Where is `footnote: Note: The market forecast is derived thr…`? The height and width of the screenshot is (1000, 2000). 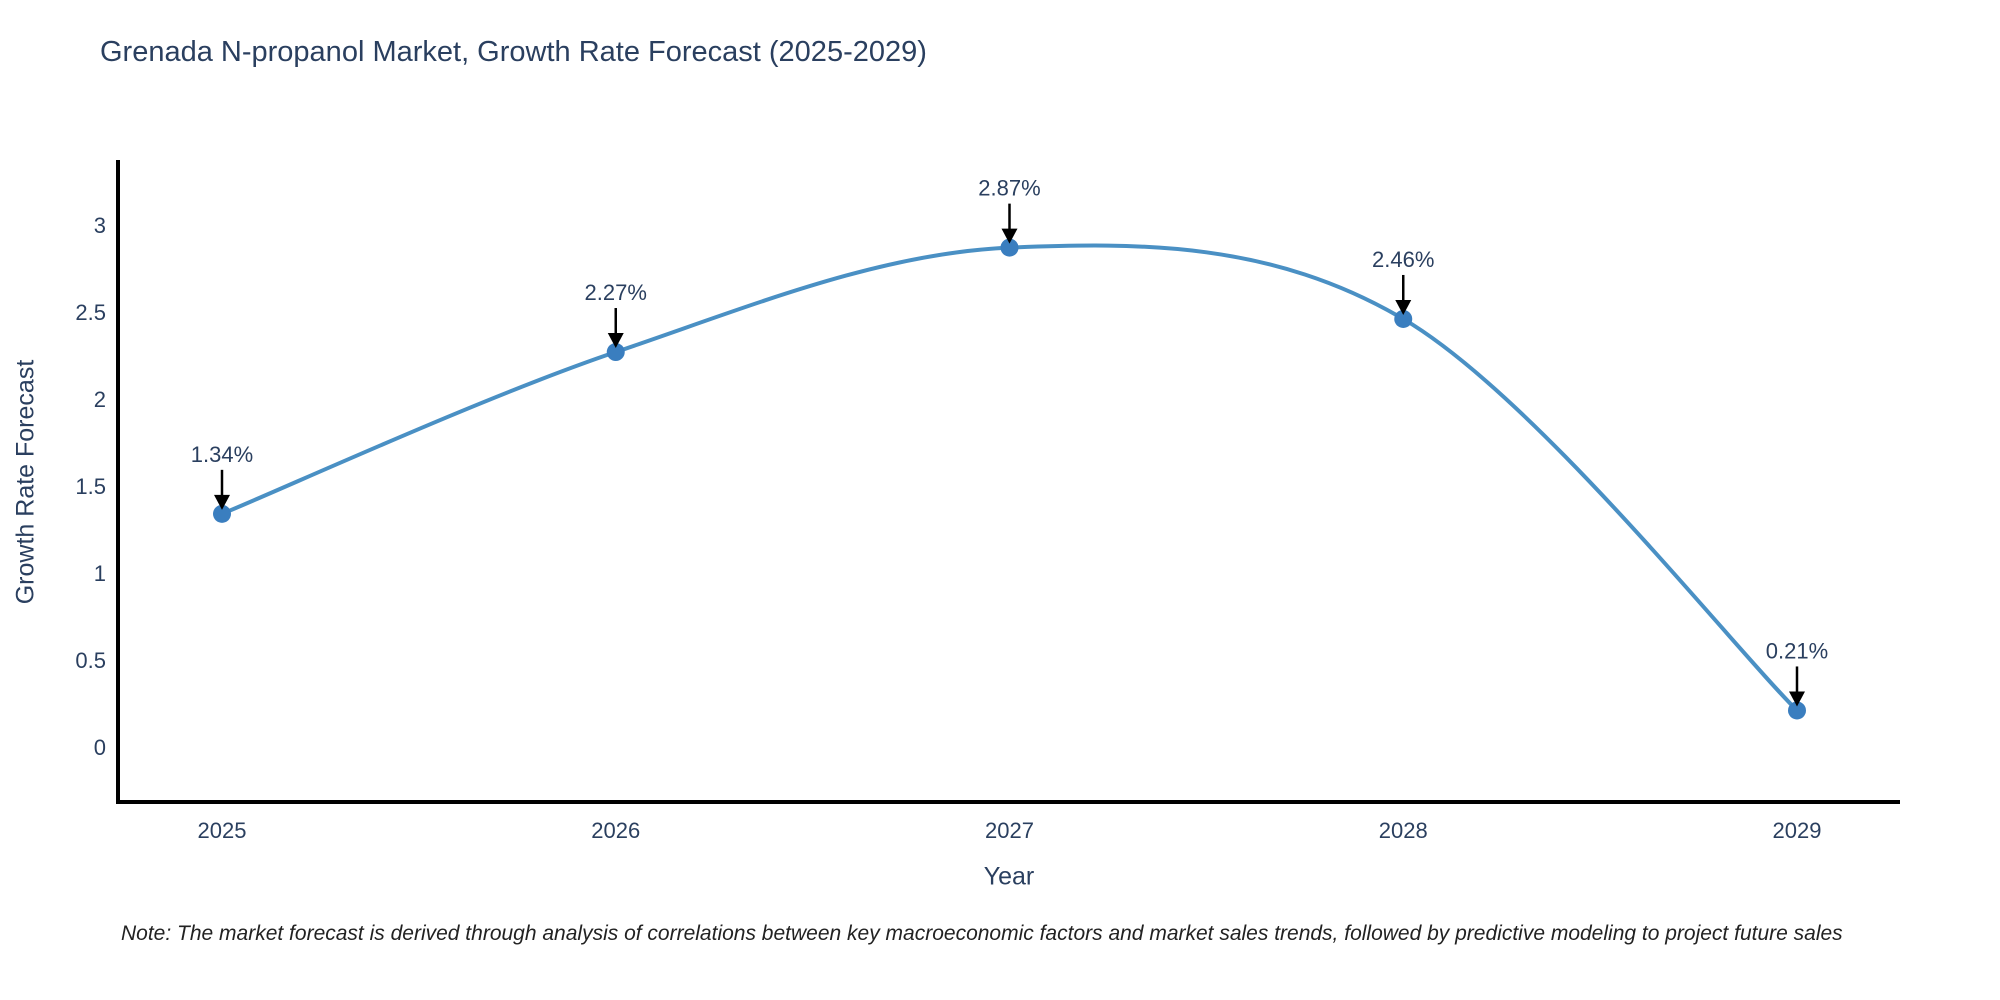 footnote: Note: The market forecast is derived thr… is located at coordinates (982, 933).